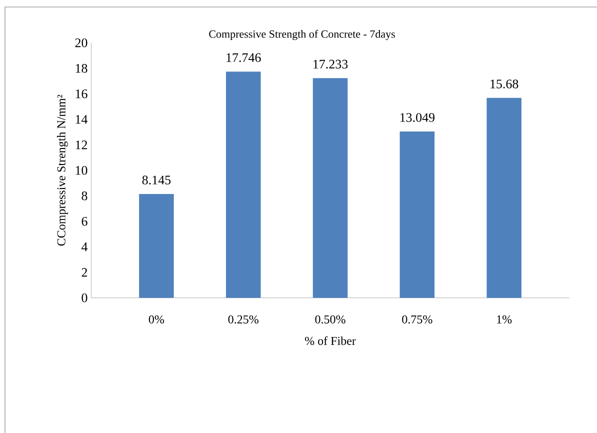 The height and width of the screenshot is (433, 597). What do you see at coordinates (302, 35) in the screenshot?
I see `chart-title: Compressive Strength of Concrete - 7days` at bounding box center [302, 35].